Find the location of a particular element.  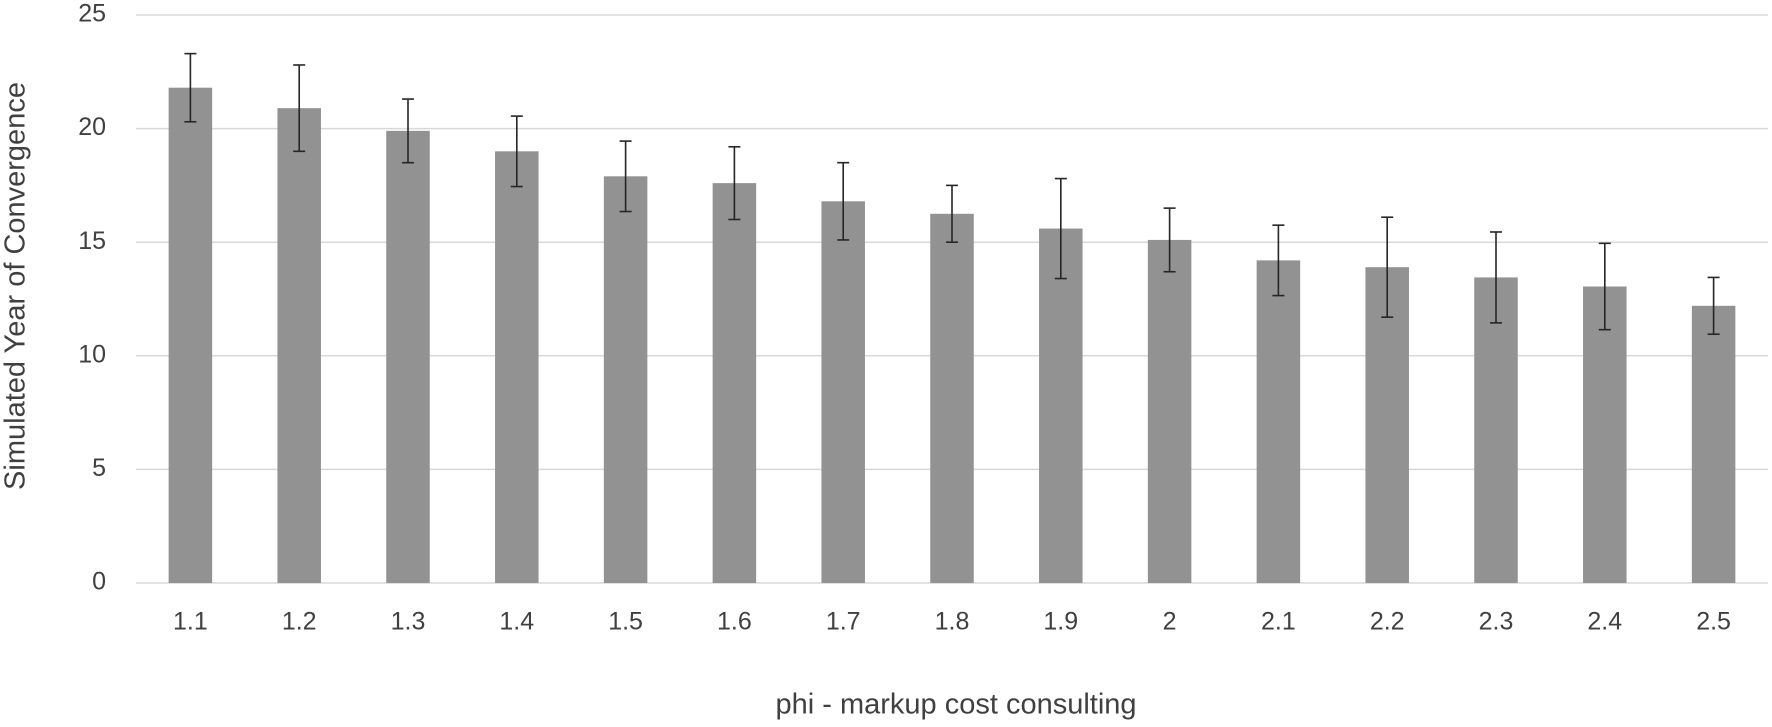

x-tick-label: 1.5 is located at coordinates (625, 622).